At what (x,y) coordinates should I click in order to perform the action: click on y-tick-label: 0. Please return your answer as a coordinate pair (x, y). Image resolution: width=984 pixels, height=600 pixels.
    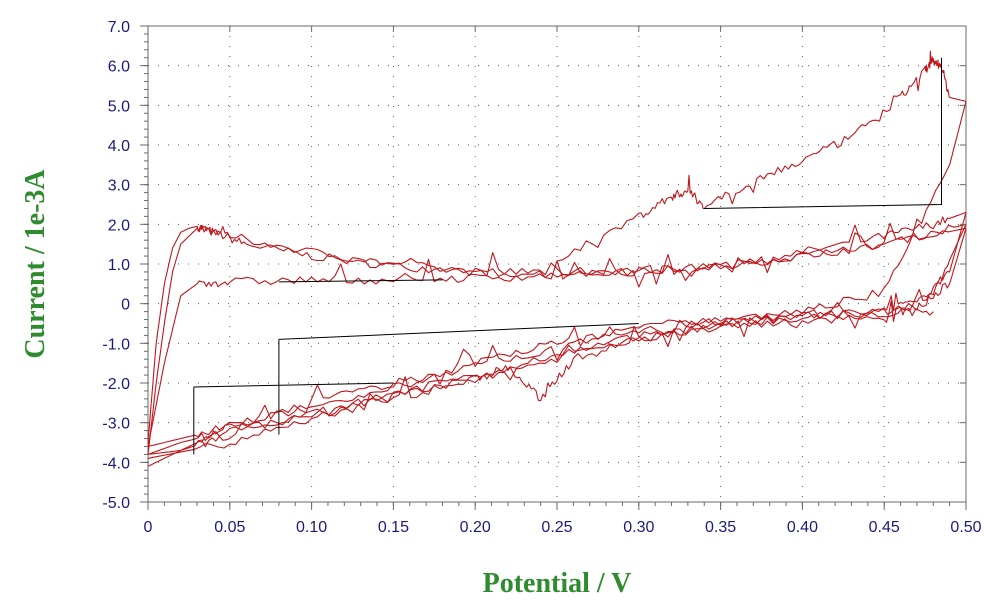
    Looking at the image, I should click on (125, 305).